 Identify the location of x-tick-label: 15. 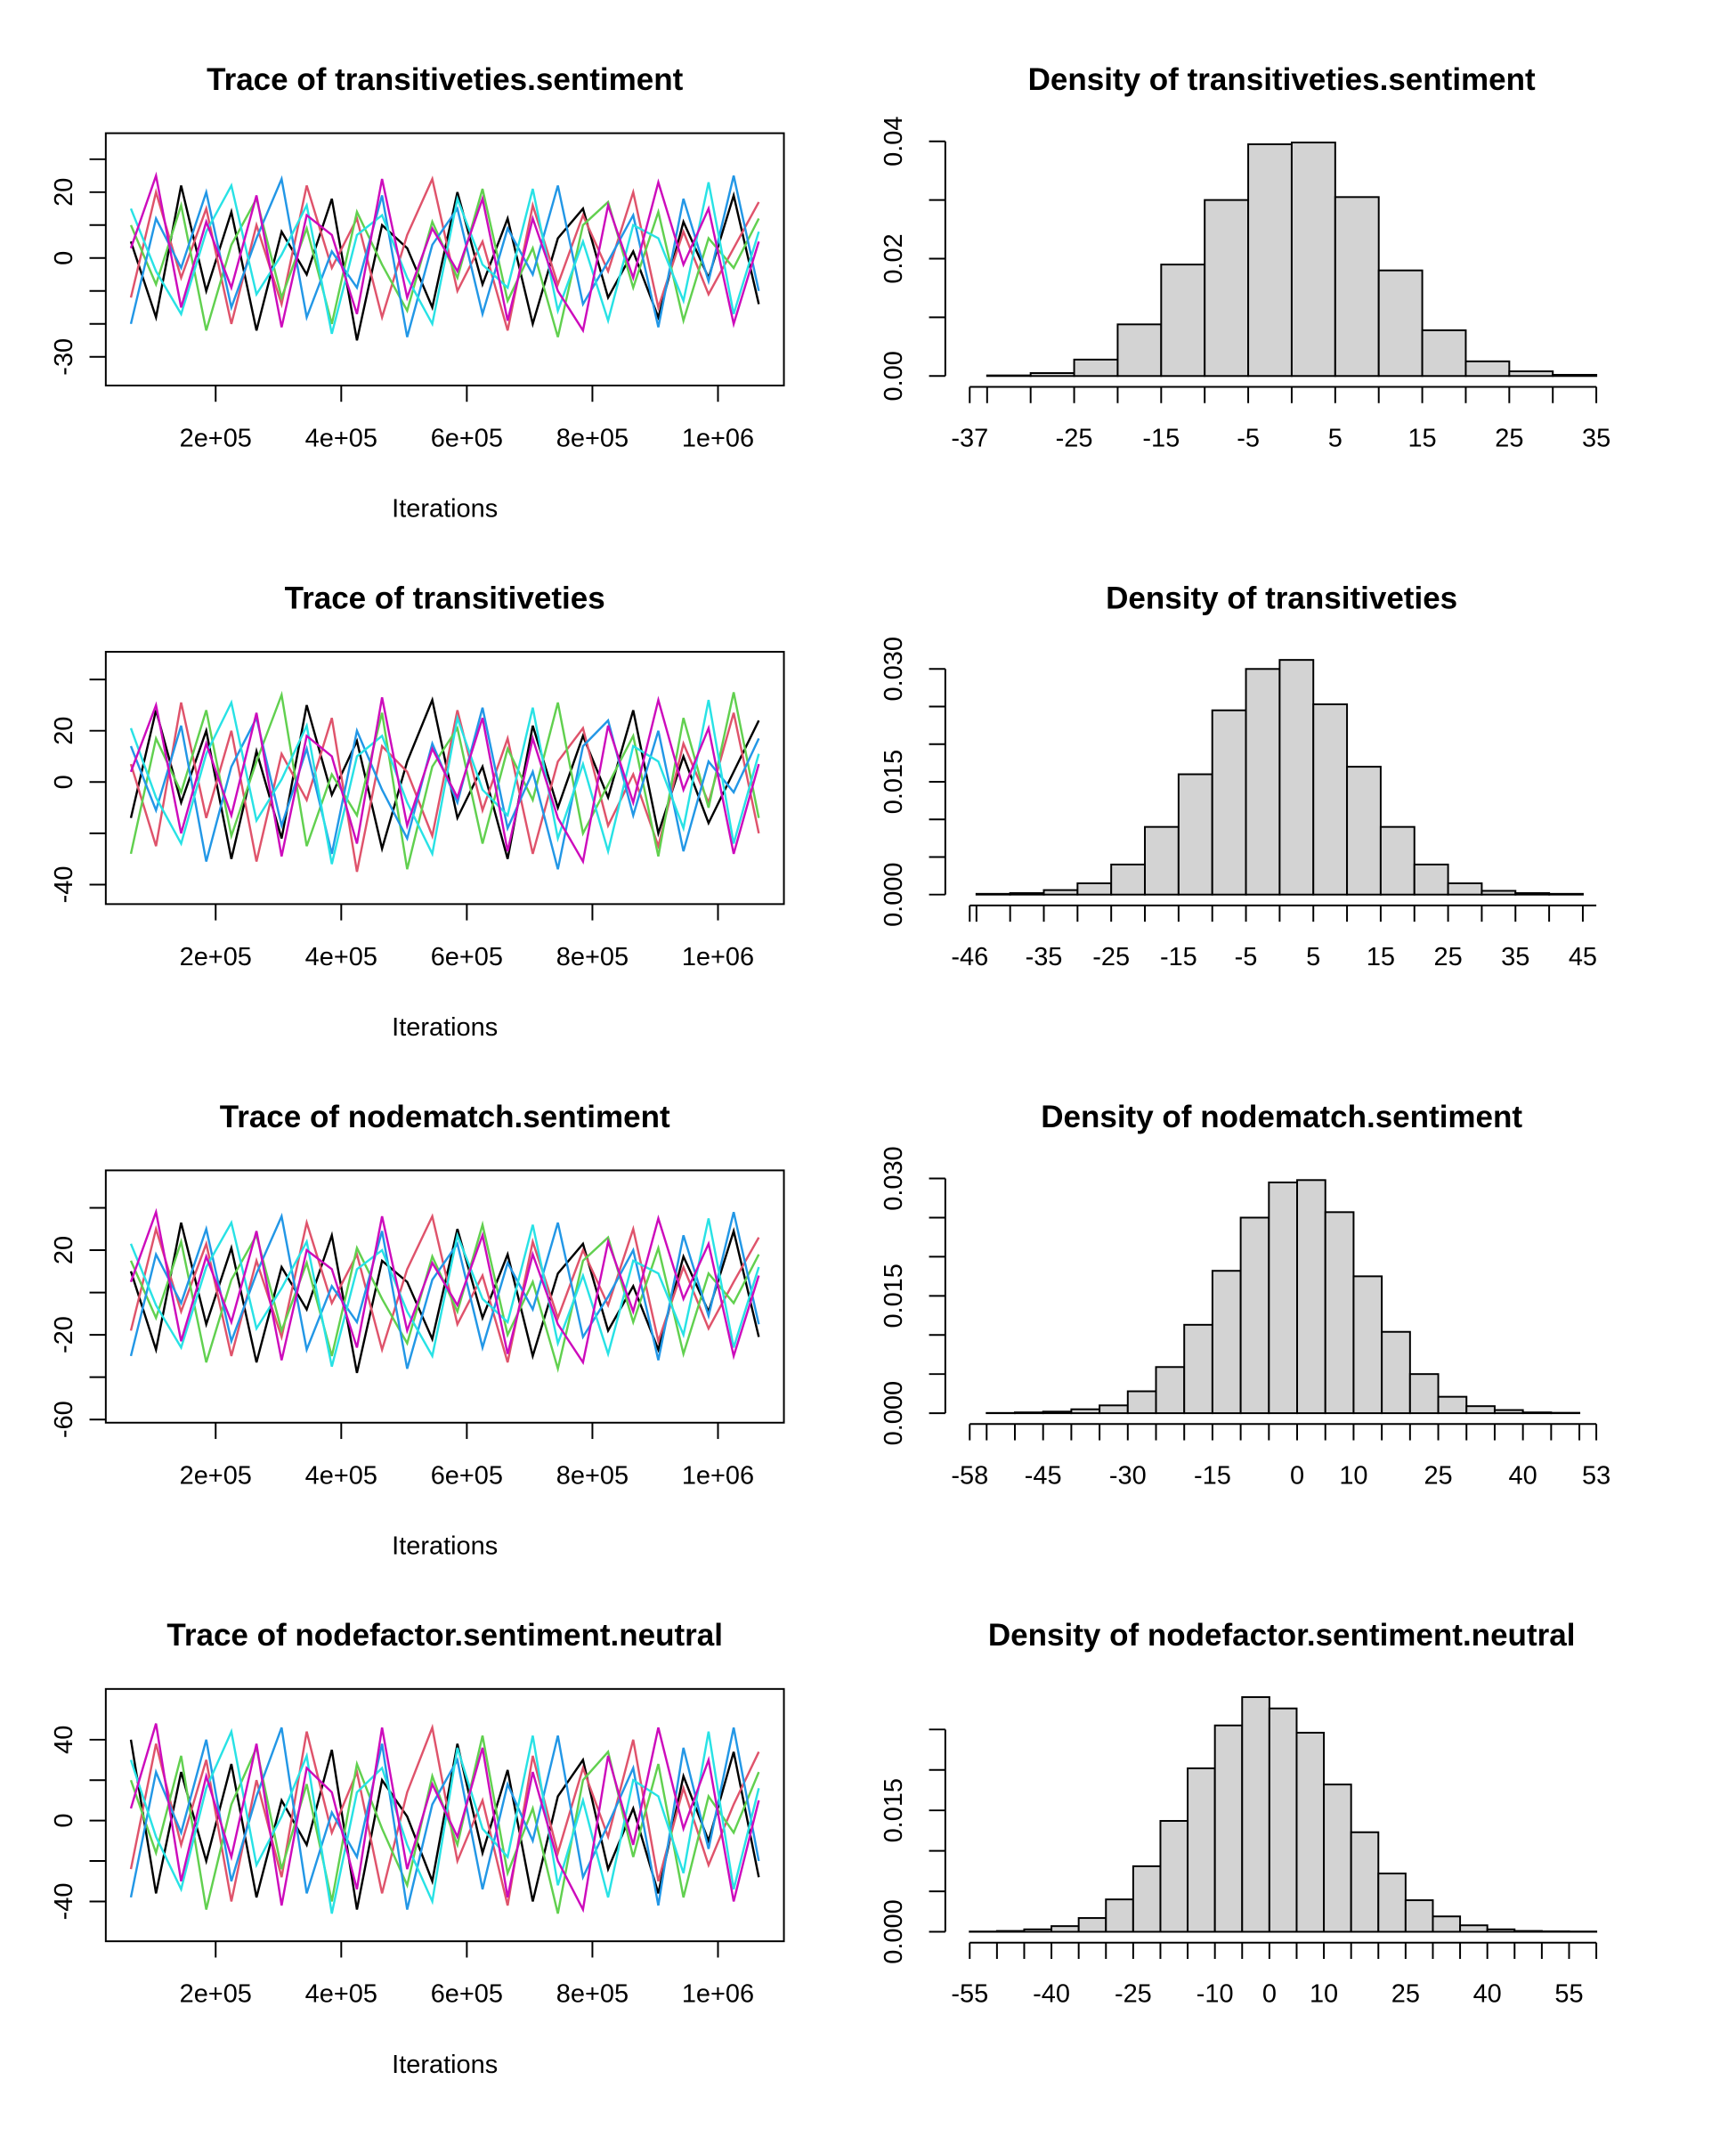
(1421, 439).